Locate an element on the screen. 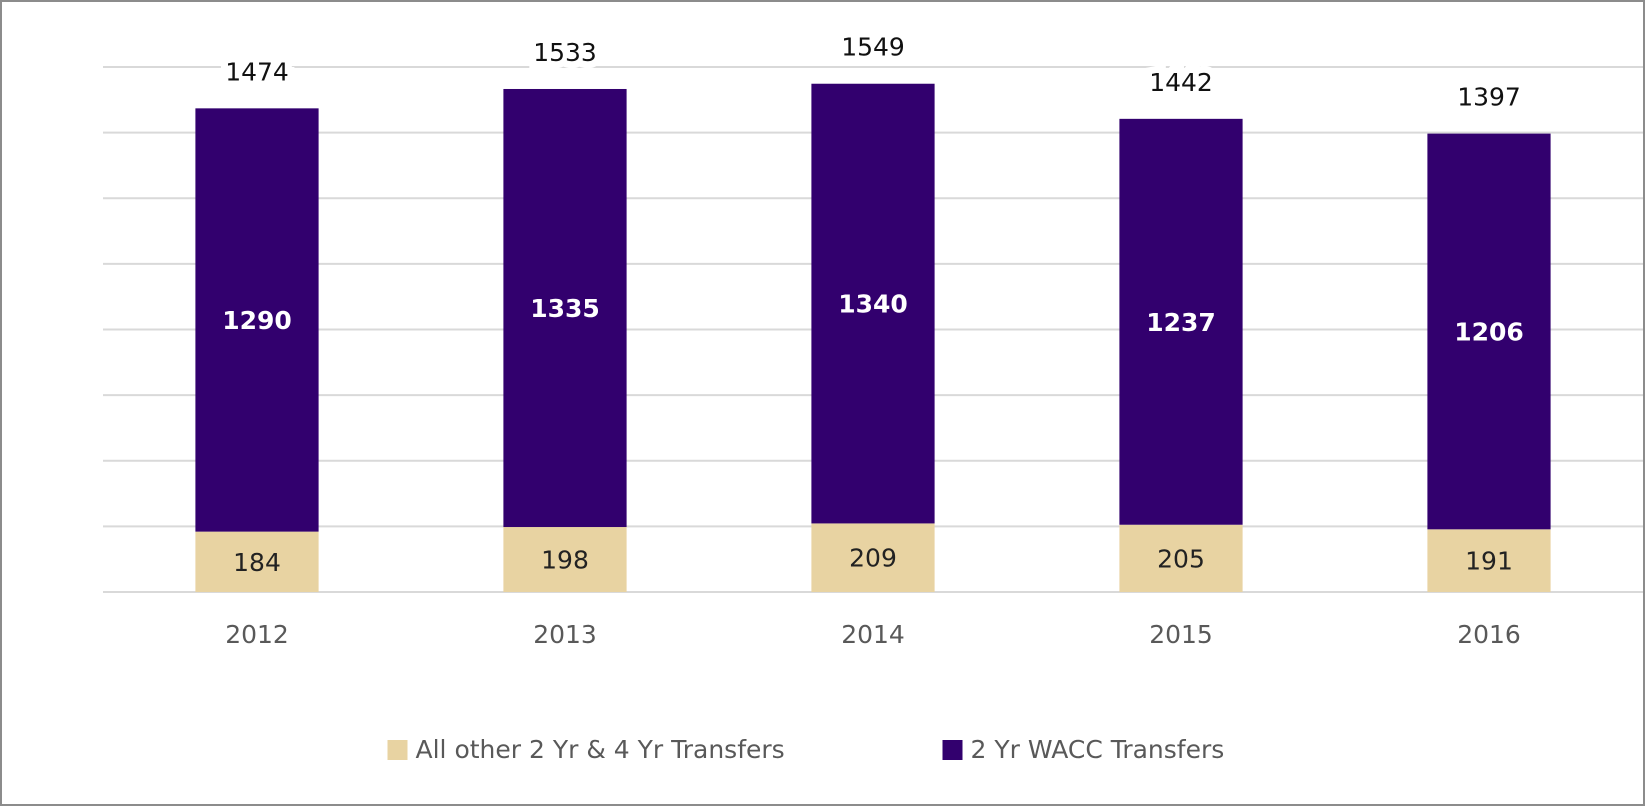 Image resolution: width=1645 pixels, height=806 pixels. data-label: 1335 is located at coordinates (565, 308).